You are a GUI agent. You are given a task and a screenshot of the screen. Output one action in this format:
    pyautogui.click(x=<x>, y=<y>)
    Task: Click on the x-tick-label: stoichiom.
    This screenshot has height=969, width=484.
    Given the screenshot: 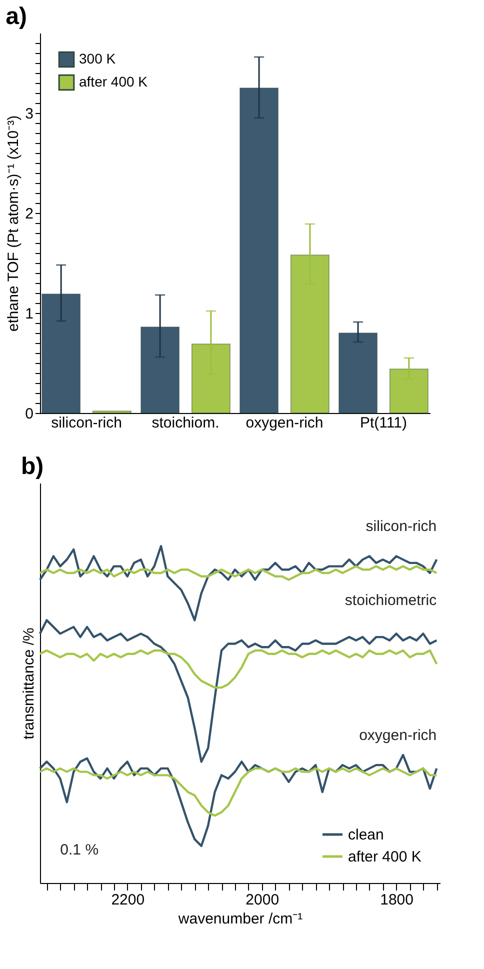 What is the action you would take?
    pyautogui.click(x=186, y=423)
    